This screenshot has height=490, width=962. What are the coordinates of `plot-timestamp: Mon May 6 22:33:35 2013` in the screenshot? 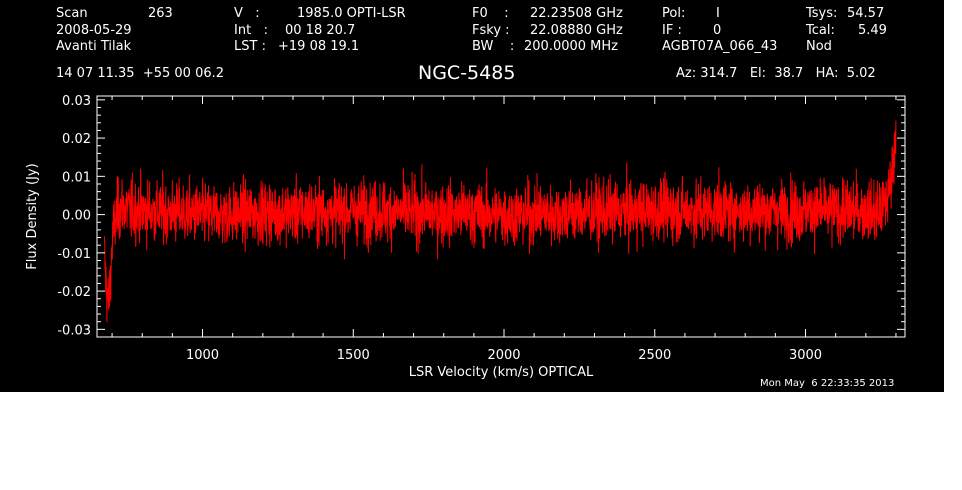 It's located at (827, 383).